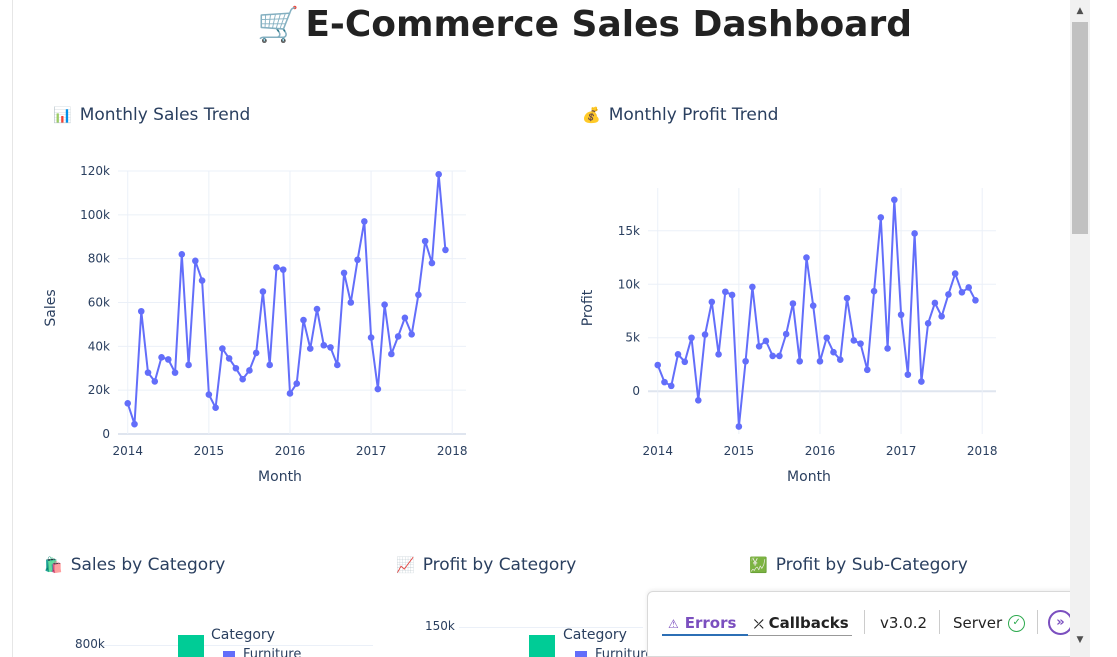  What do you see at coordinates (989, 623) in the screenshot?
I see `server-status: Server ✓` at bounding box center [989, 623].